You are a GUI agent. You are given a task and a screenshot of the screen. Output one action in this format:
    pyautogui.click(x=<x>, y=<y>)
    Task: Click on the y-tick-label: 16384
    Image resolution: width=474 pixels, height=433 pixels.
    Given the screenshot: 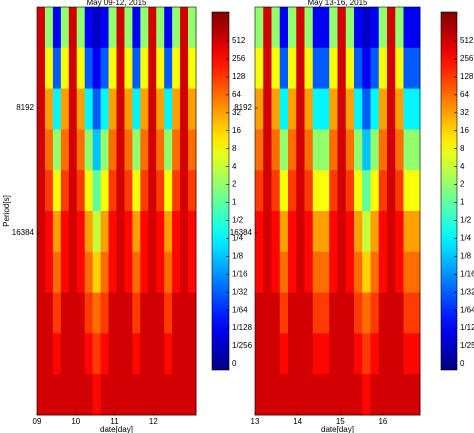 What is the action you would take?
    pyautogui.click(x=23, y=232)
    